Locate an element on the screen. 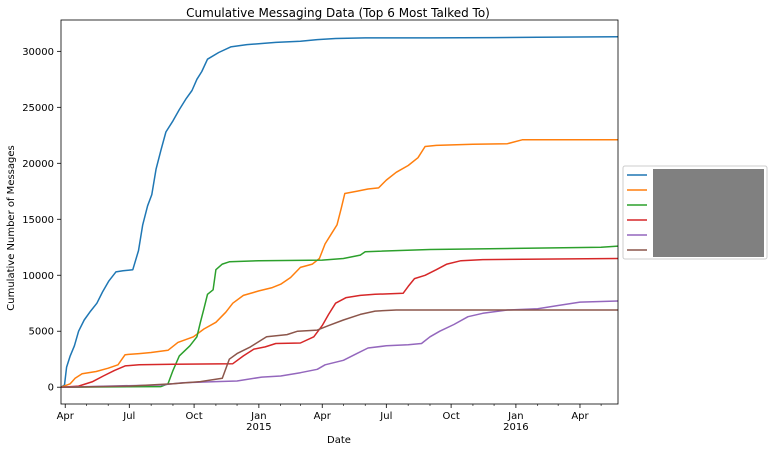 The height and width of the screenshot is (453, 773). y-tick-label: 15000 is located at coordinates (38, 220).